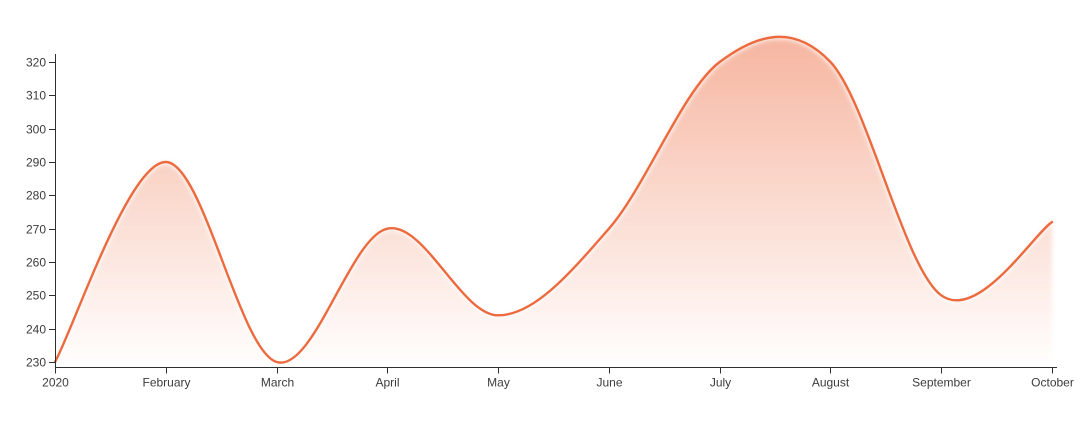  What do you see at coordinates (55, 383) in the screenshot?
I see `x-axis-tick-label: 2020` at bounding box center [55, 383].